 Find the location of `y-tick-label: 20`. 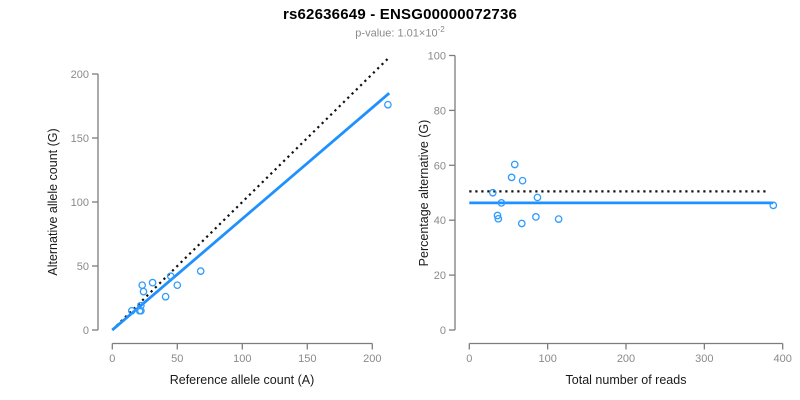

y-tick-label: 20 is located at coordinates (440, 276).